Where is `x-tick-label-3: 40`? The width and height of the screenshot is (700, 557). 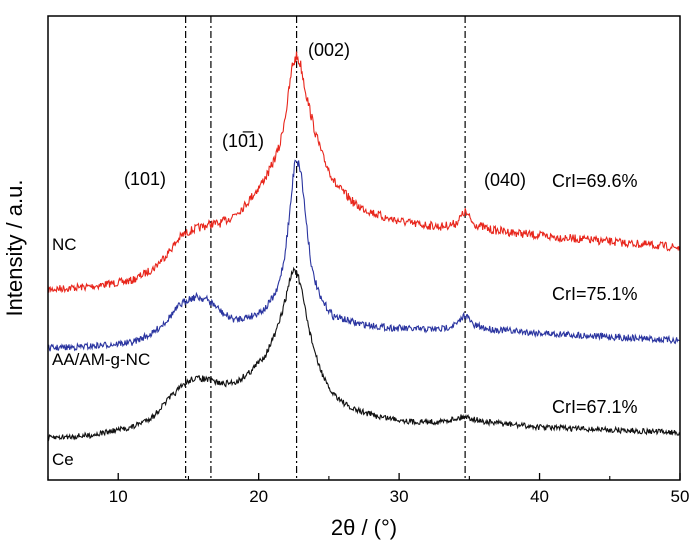 x-tick-label-3: 40 is located at coordinates (539, 496).